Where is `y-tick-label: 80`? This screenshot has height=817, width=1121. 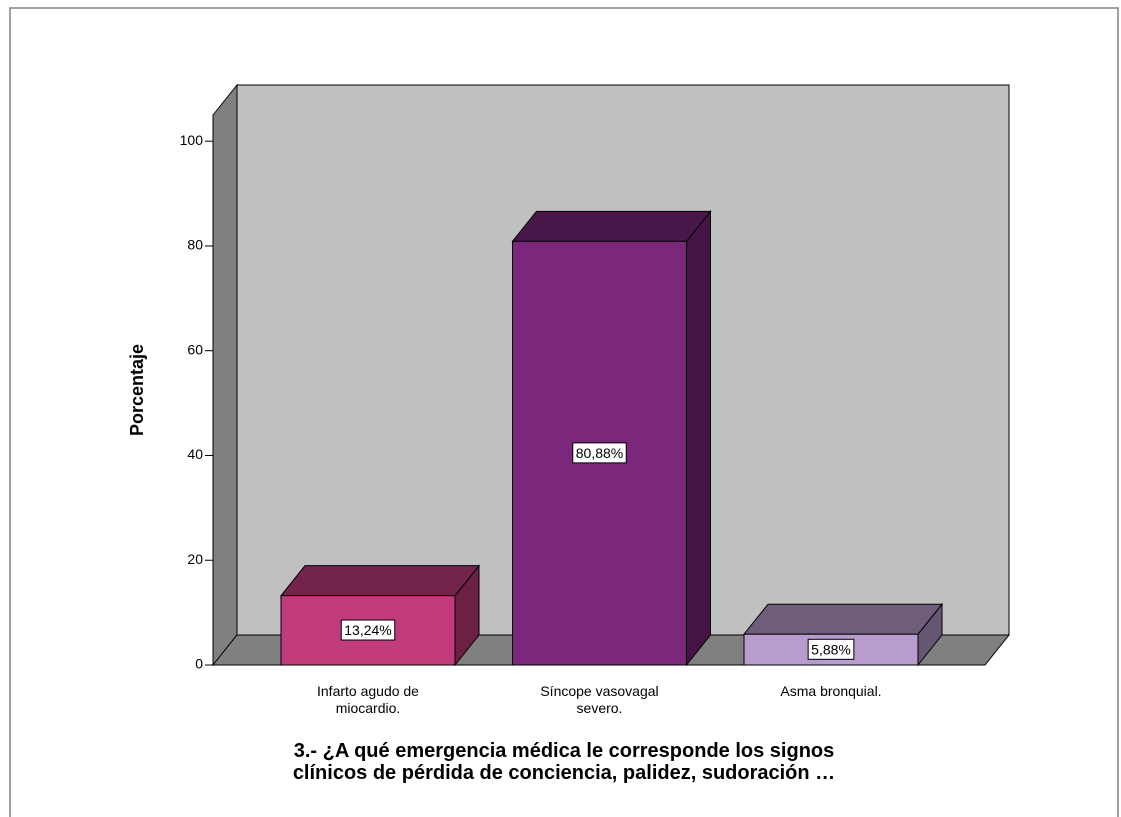
y-tick-label: 80 is located at coordinates (195, 245).